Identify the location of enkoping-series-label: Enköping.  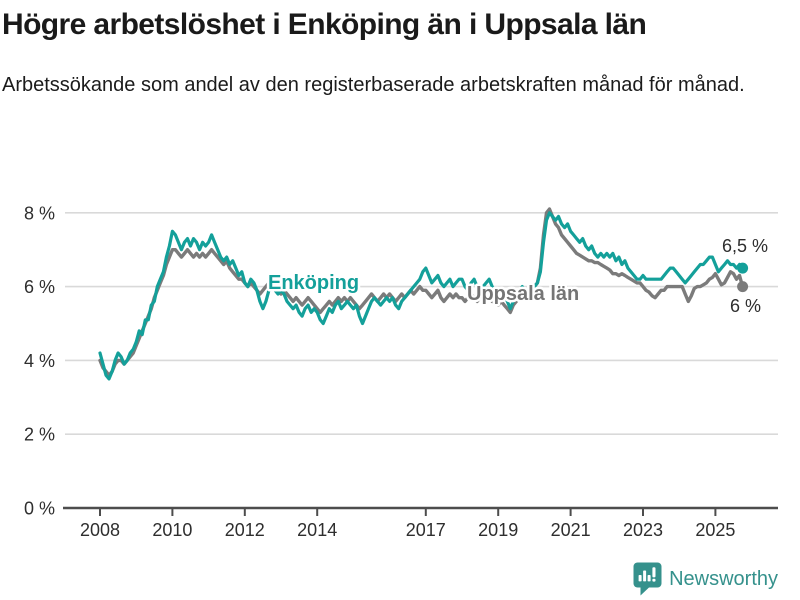
(313, 283).